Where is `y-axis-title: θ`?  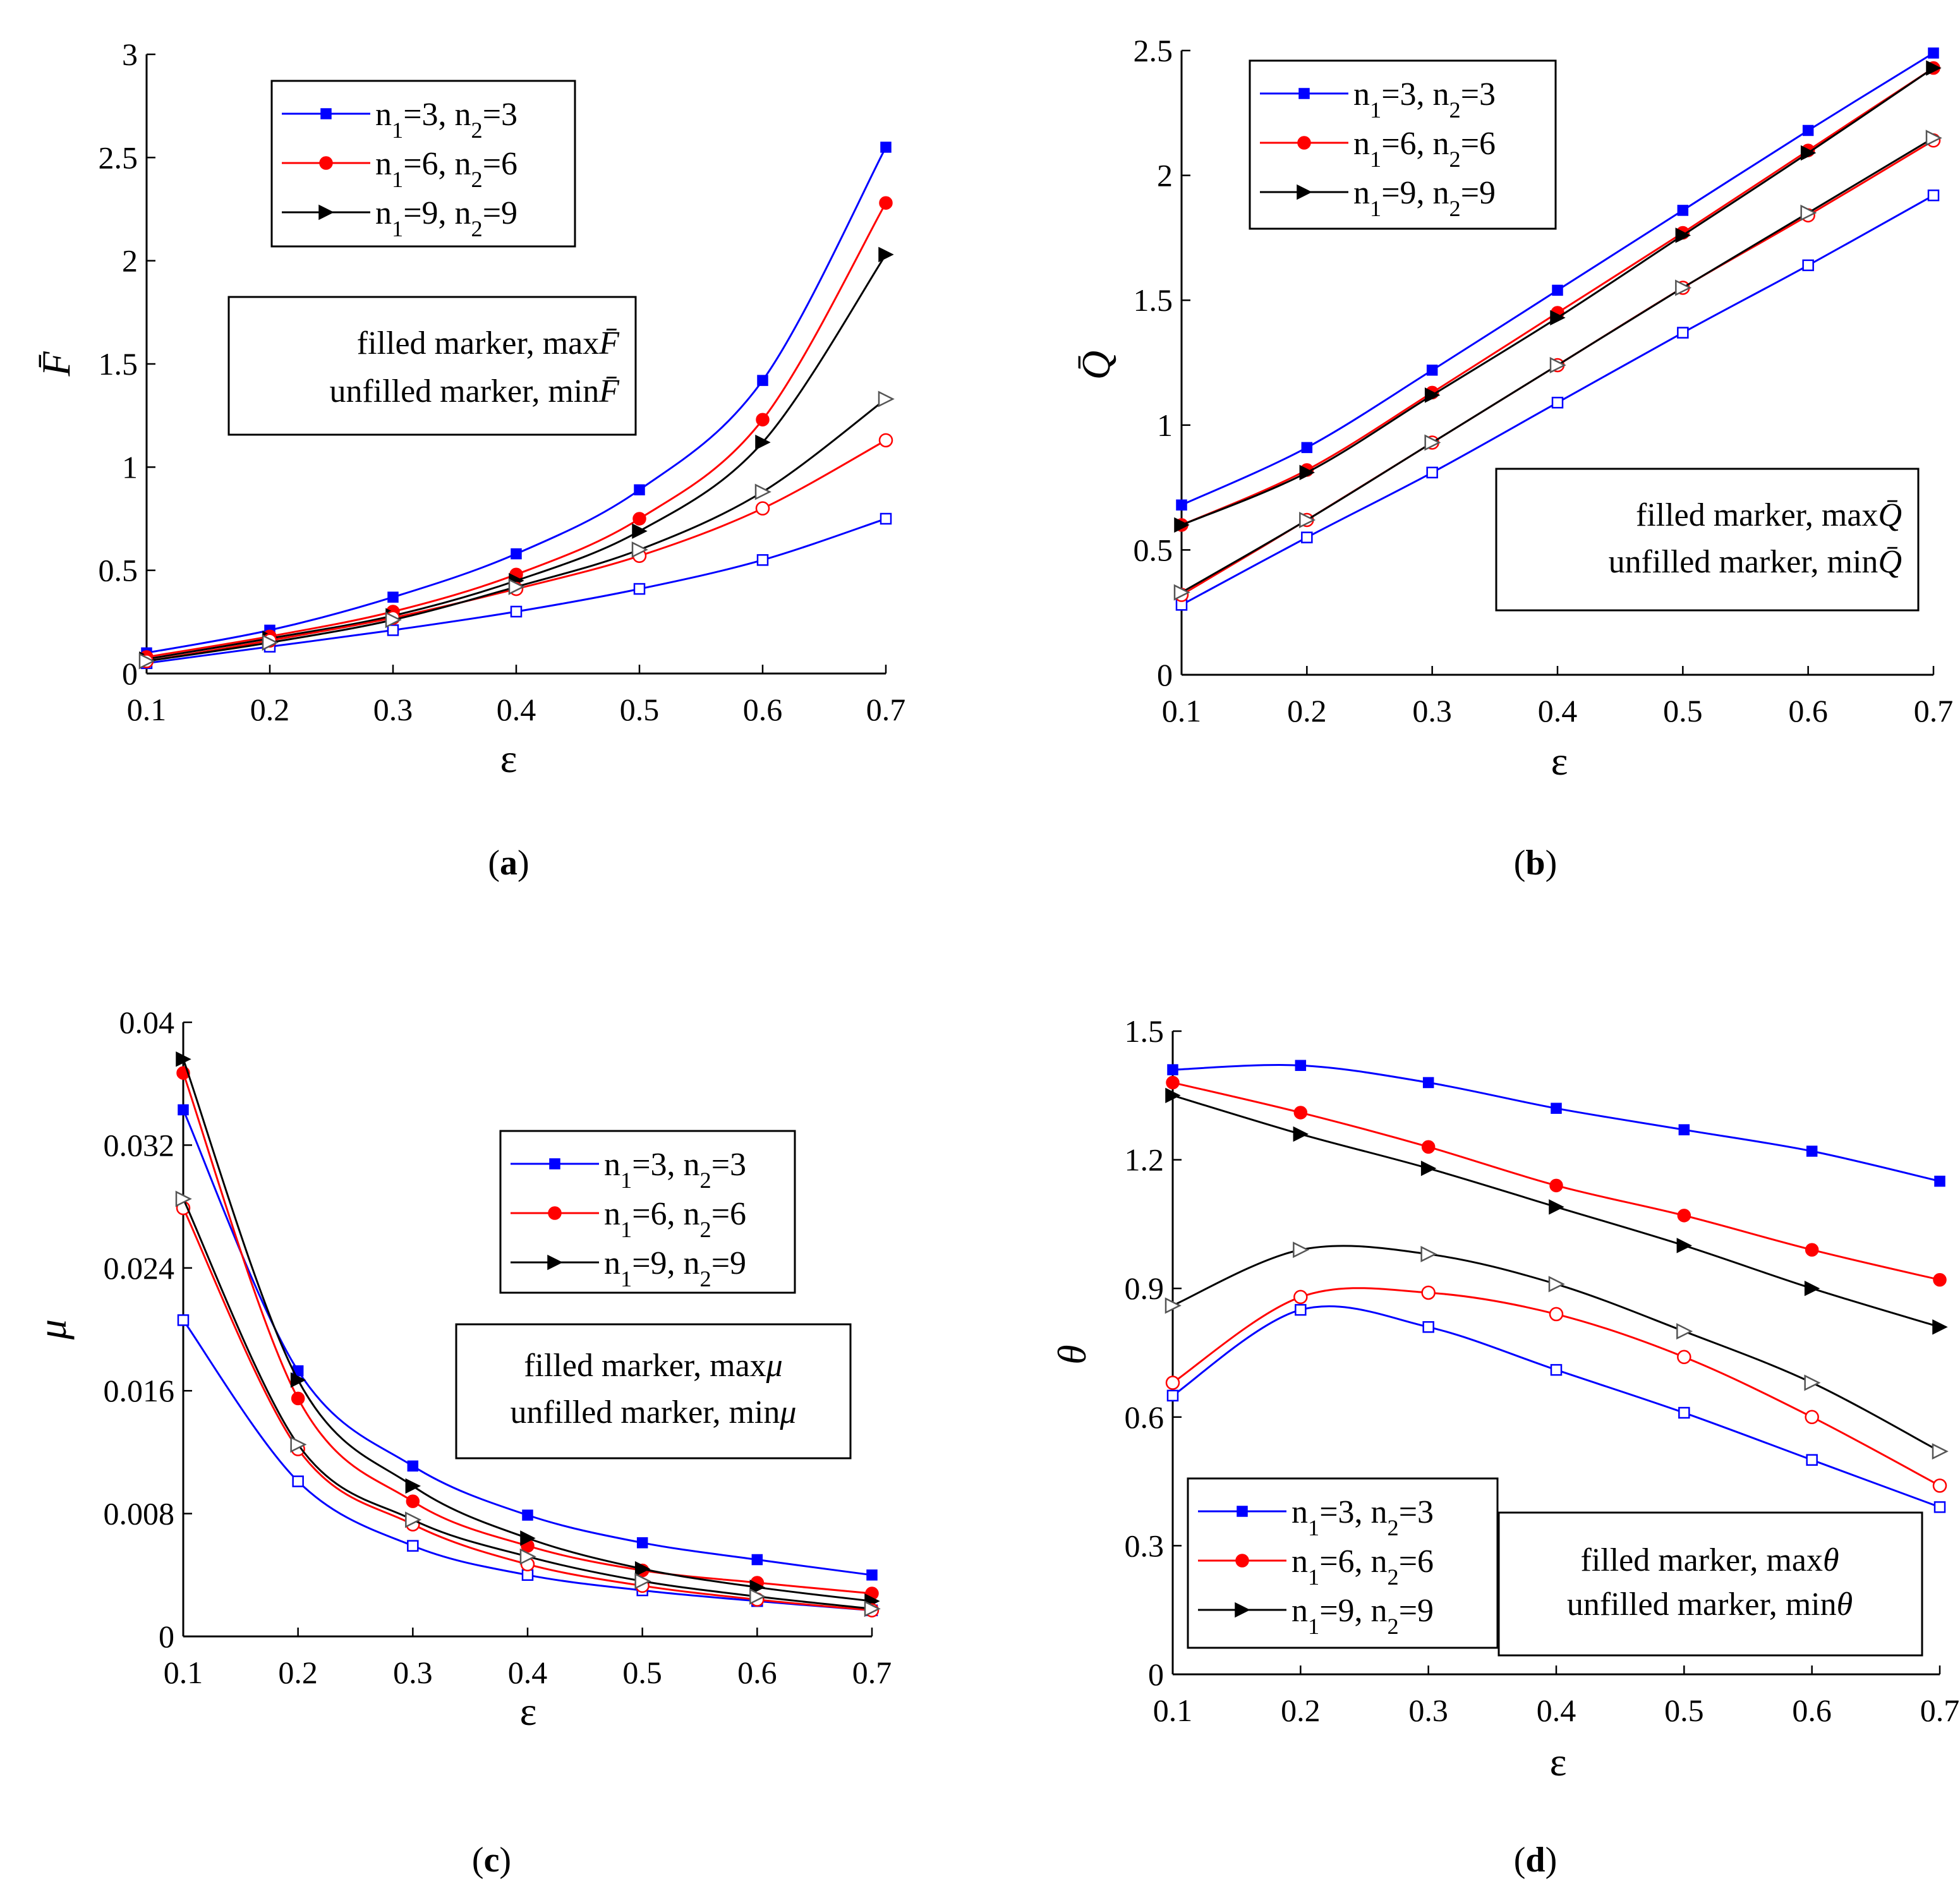 y-axis-title: θ is located at coordinates (1072, 1354).